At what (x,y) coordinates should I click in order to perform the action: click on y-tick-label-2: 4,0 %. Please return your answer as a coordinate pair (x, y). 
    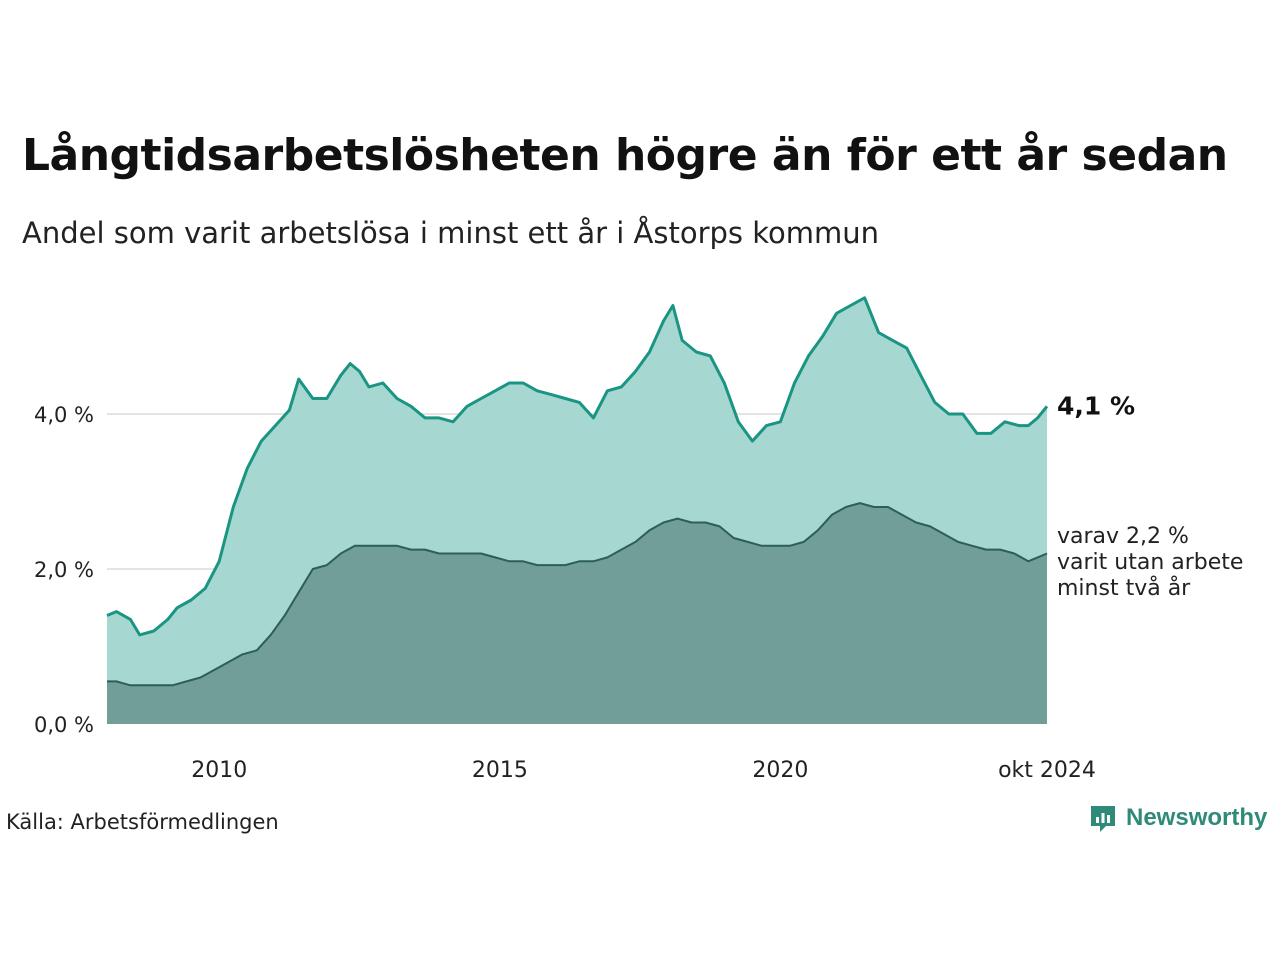
    Looking at the image, I should click on (64, 415).